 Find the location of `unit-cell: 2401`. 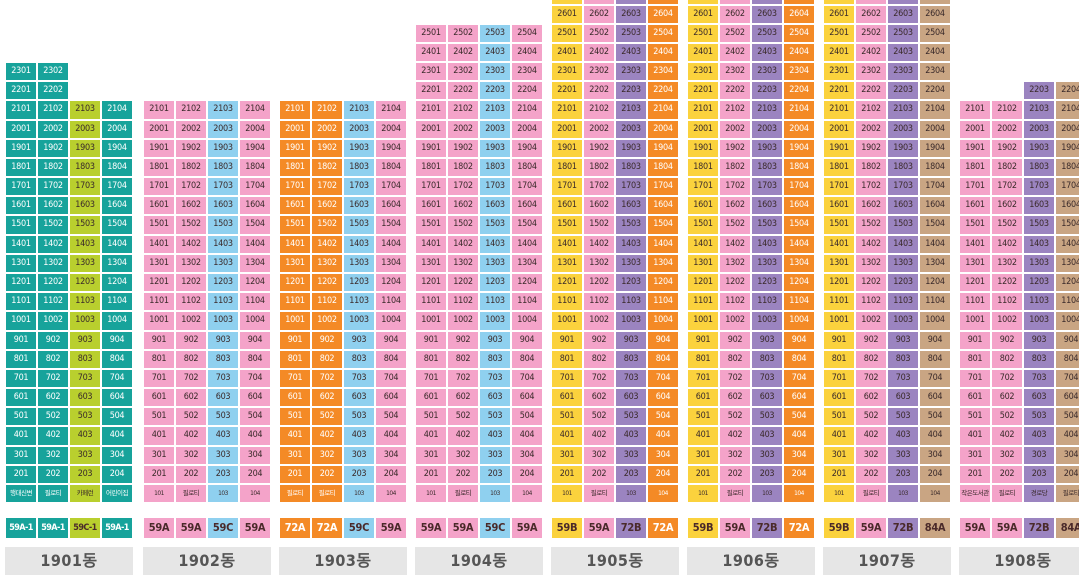

unit-cell: 2401 is located at coordinates (431, 52).